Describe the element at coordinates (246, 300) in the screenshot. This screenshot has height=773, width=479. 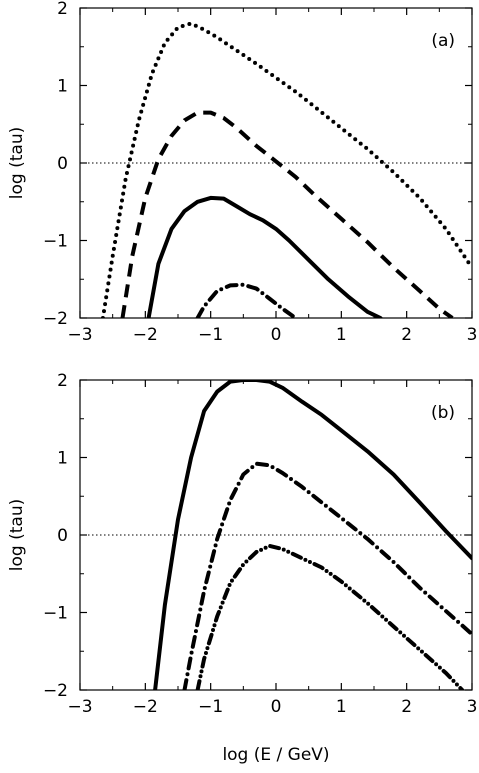
I see `series-line-dash-dot` at that location.